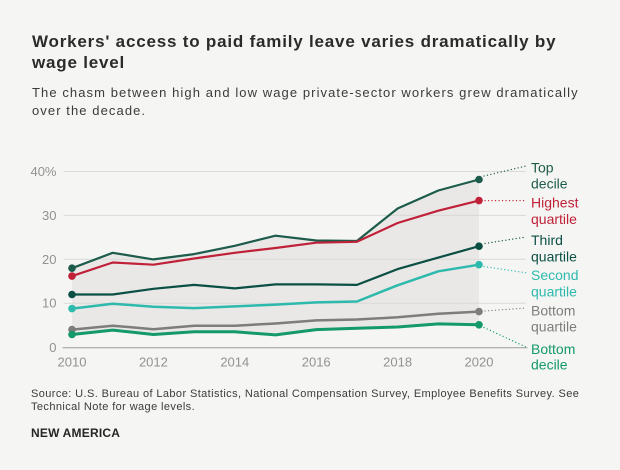 The width and height of the screenshot is (620, 470). What do you see at coordinates (52, 347) in the screenshot?
I see `svg-text: 0` at bounding box center [52, 347].